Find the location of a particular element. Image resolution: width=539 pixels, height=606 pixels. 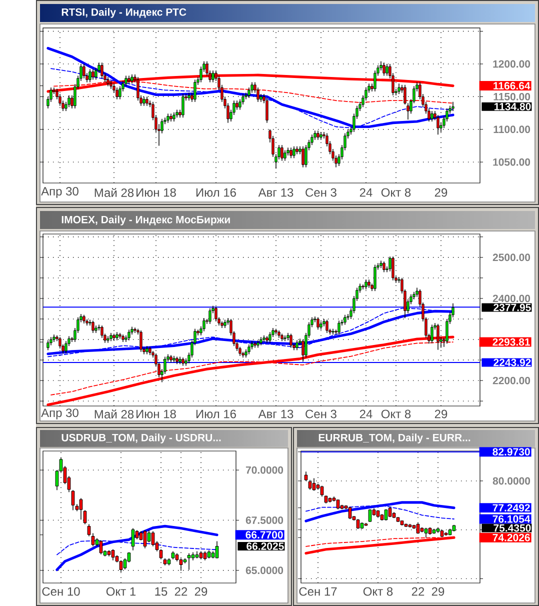

y-tick-label: 1200.00 is located at coordinates (511, 64).